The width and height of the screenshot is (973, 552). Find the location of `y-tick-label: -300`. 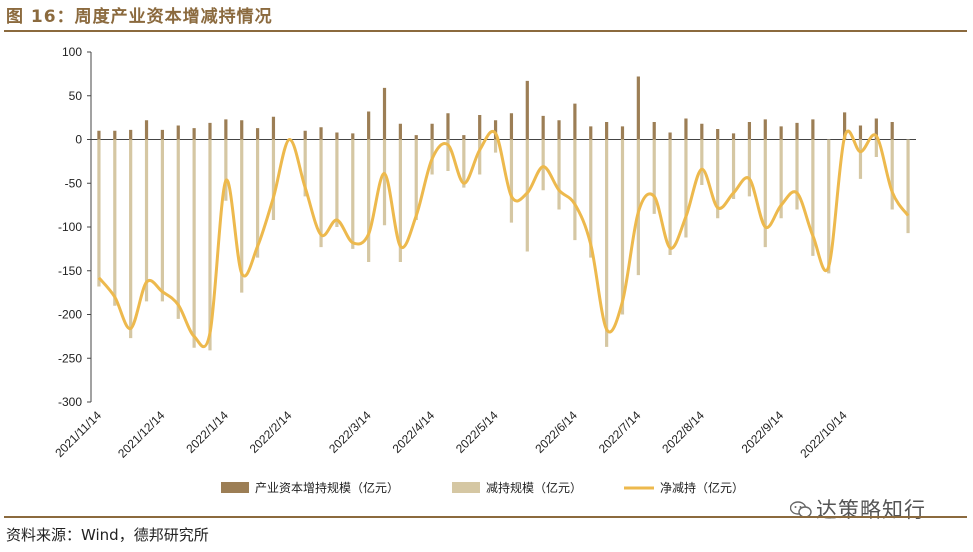

y-tick-label: -300 is located at coordinates (70, 402).